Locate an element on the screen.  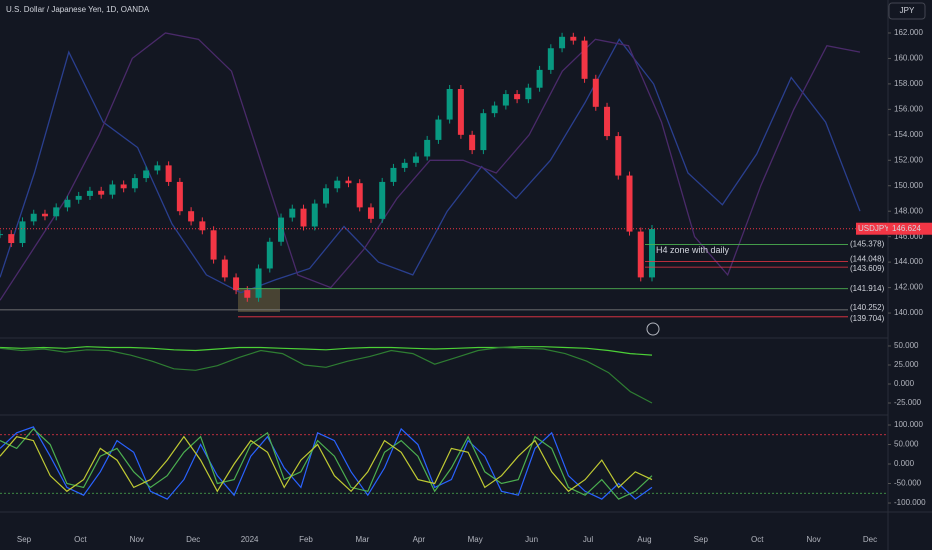
y-tick-label: 140.000 is located at coordinates (908, 312).